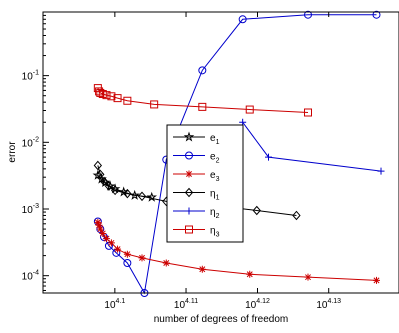 The width and height of the screenshot is (399, 333). I want to click on y-tick-label-3: 10⁻², so click(30, 142).